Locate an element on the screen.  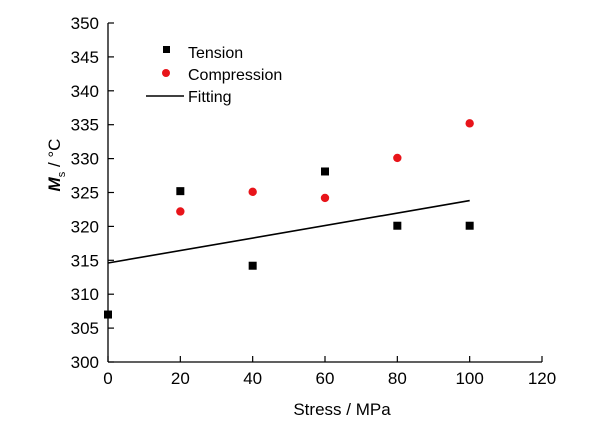
y-tick-label: 320 is located at coordinates (85, 226).